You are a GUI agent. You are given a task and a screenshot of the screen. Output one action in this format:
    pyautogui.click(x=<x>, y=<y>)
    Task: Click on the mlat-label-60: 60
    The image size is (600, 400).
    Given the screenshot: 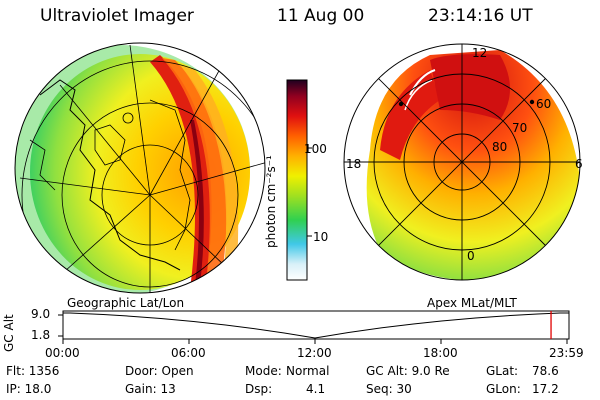 What is the action you would take?
    pyautogui.click(x=544, y=104)
    